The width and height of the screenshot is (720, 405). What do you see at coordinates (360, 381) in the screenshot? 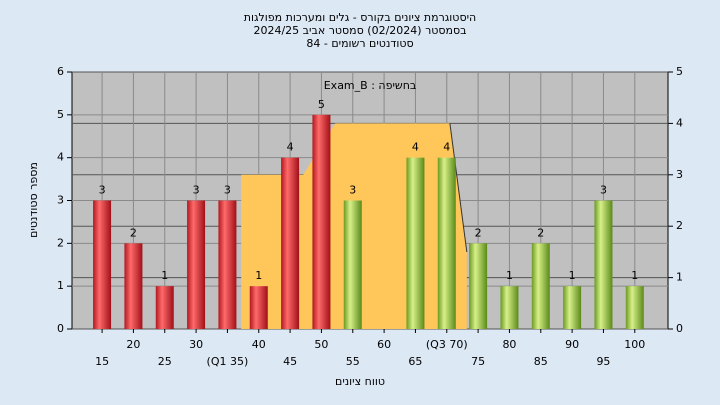
I see `x-axis-label: טווח ציונים` at bounding box center [360, 381].